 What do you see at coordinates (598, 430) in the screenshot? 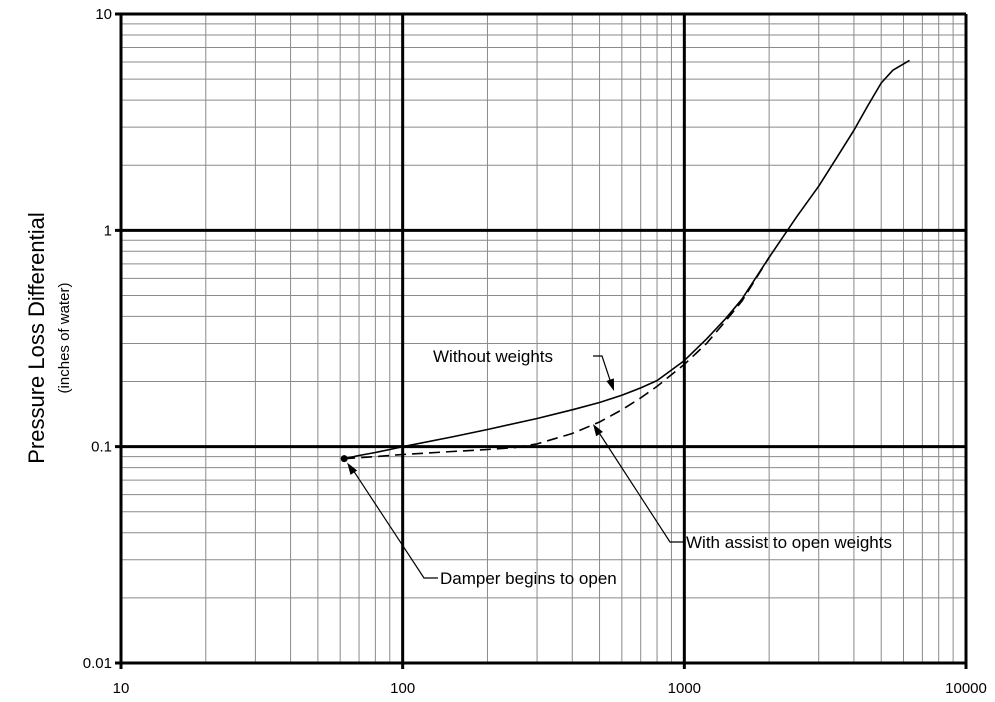
I see `arrow-with-assist` at bounding box center [598, 430].